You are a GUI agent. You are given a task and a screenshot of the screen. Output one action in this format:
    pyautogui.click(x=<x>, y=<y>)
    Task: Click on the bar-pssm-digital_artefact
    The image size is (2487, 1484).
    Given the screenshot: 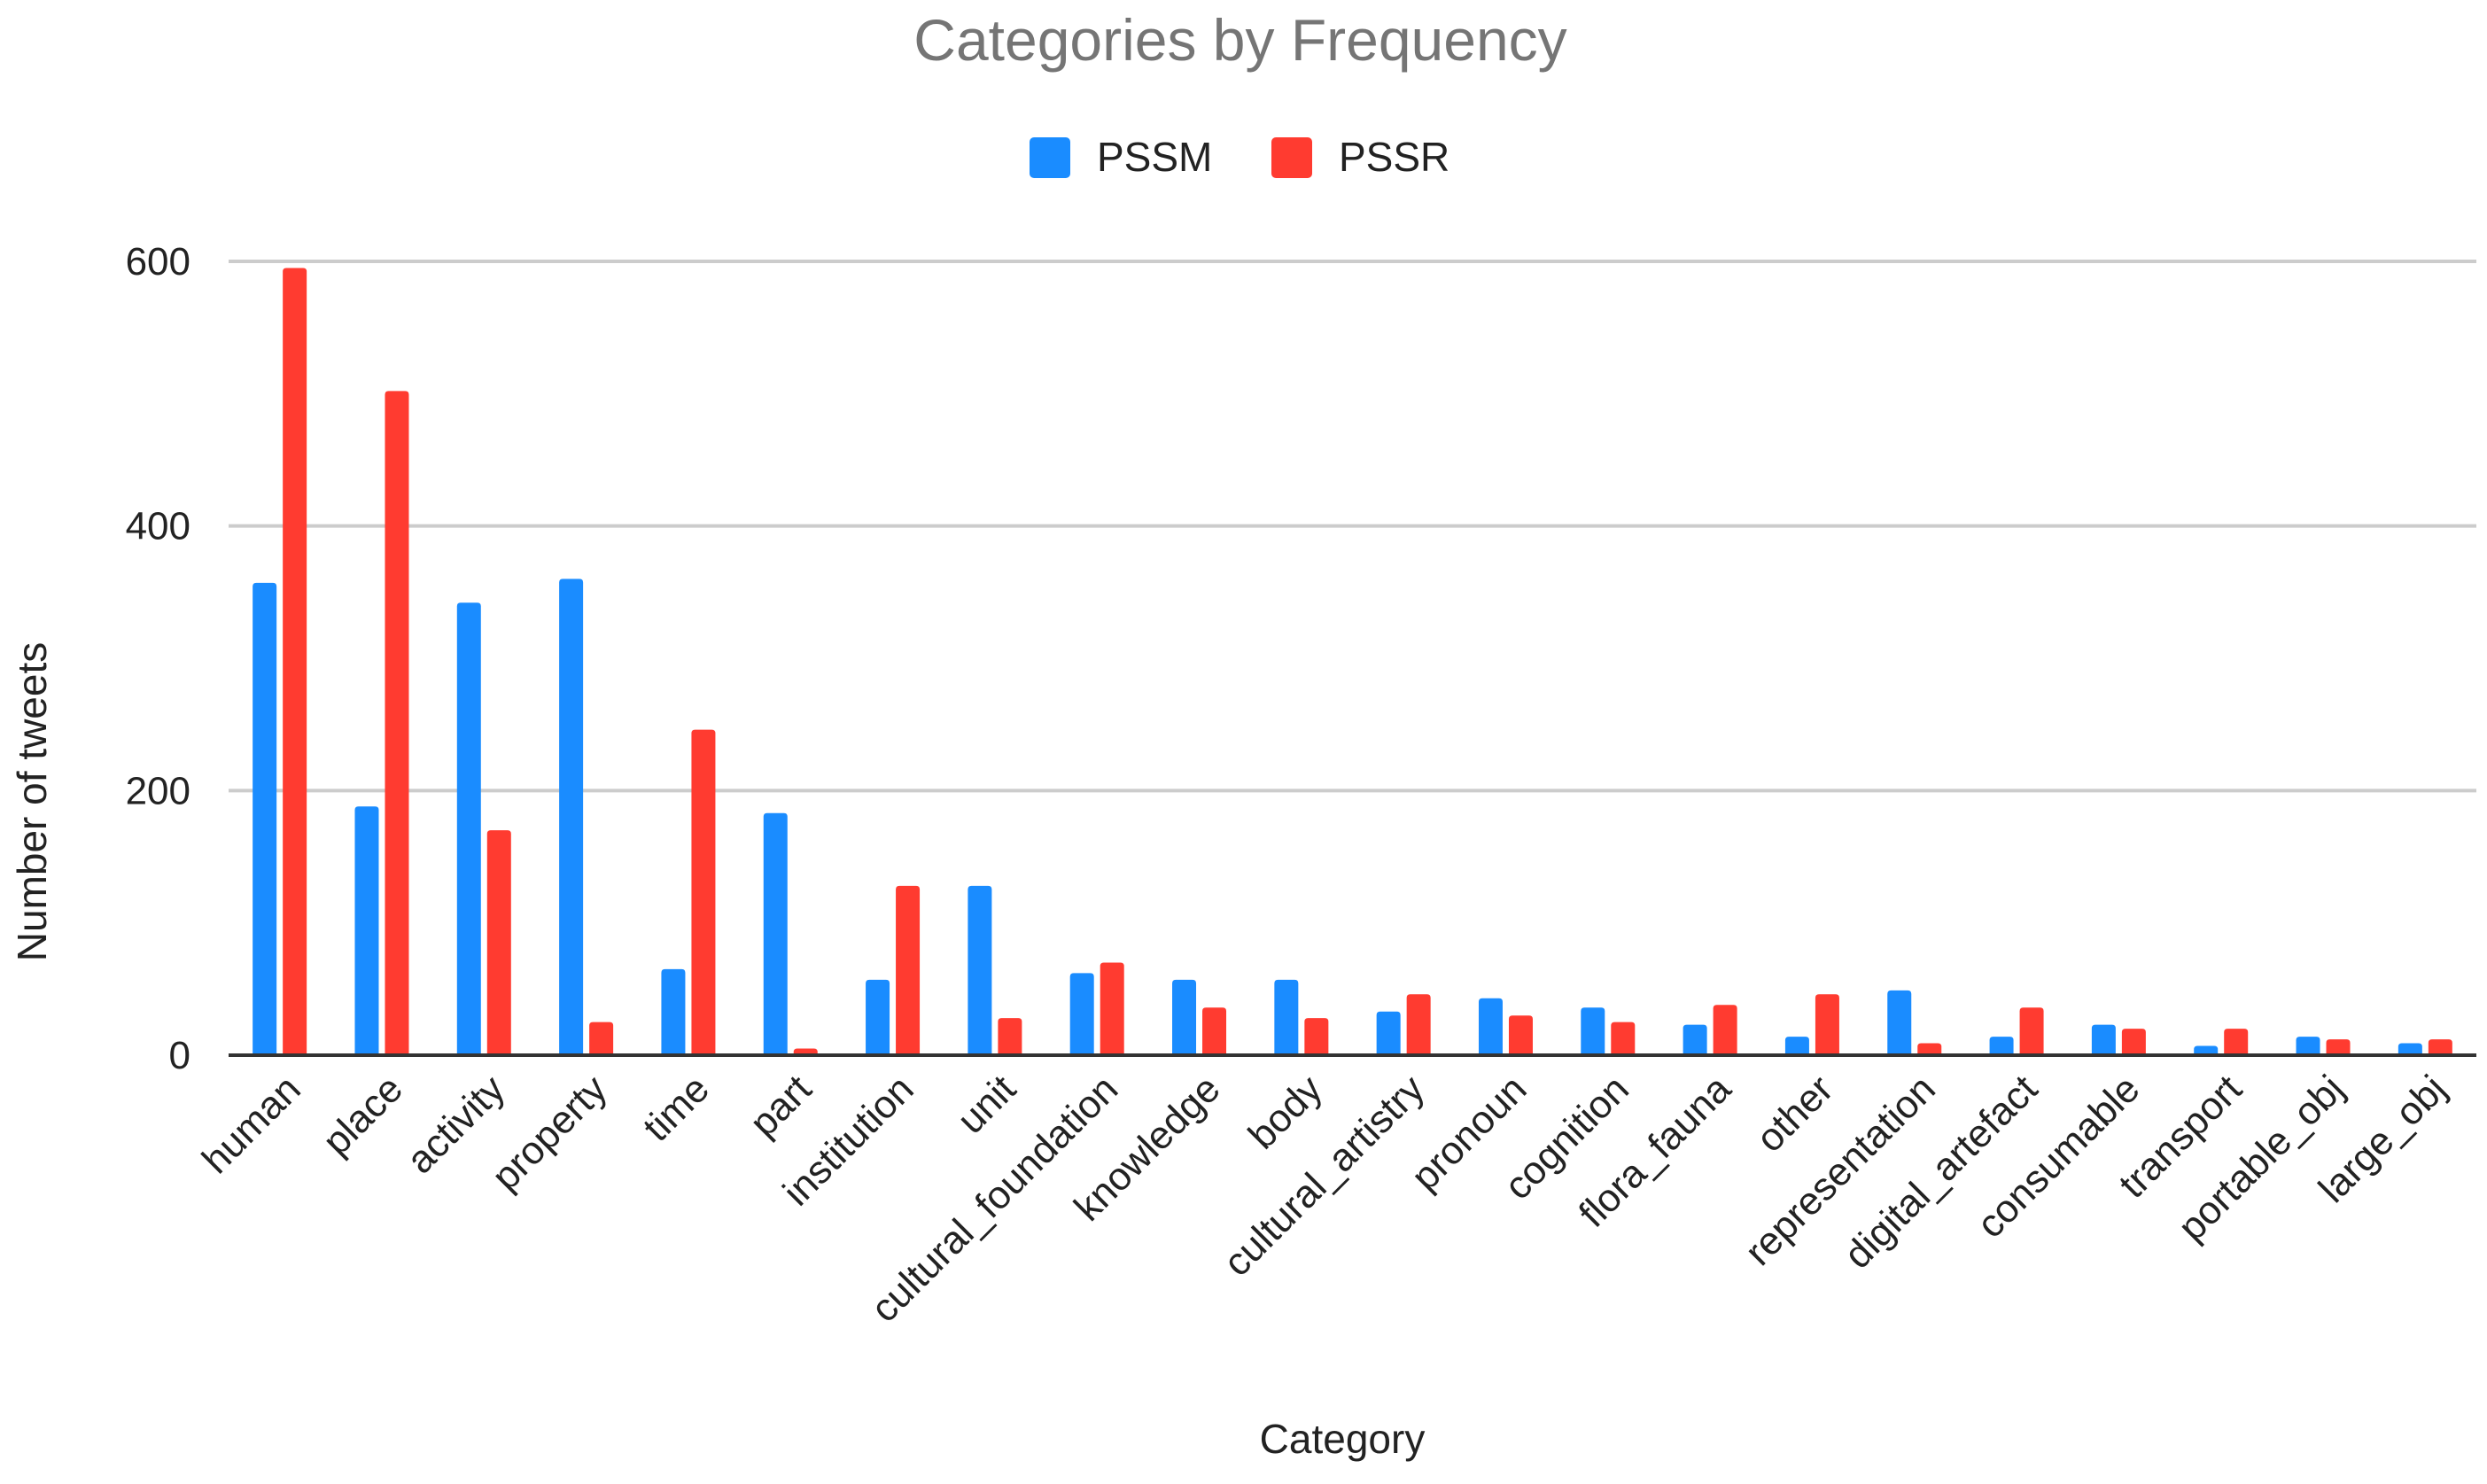 What is the action you would take?
    pyautogui.click(x=2001, y=1046)
    